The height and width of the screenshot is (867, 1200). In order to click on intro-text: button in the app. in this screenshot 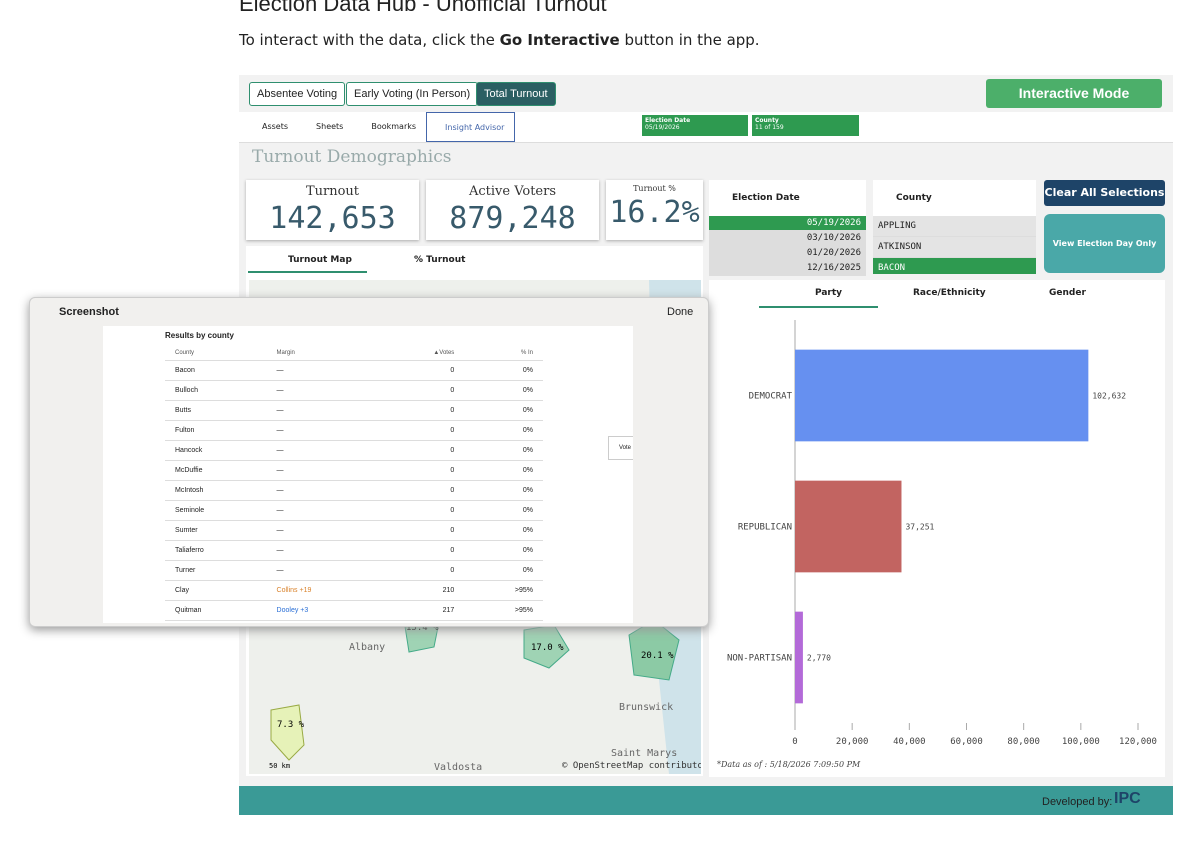, I will do `click(692, 40)`.